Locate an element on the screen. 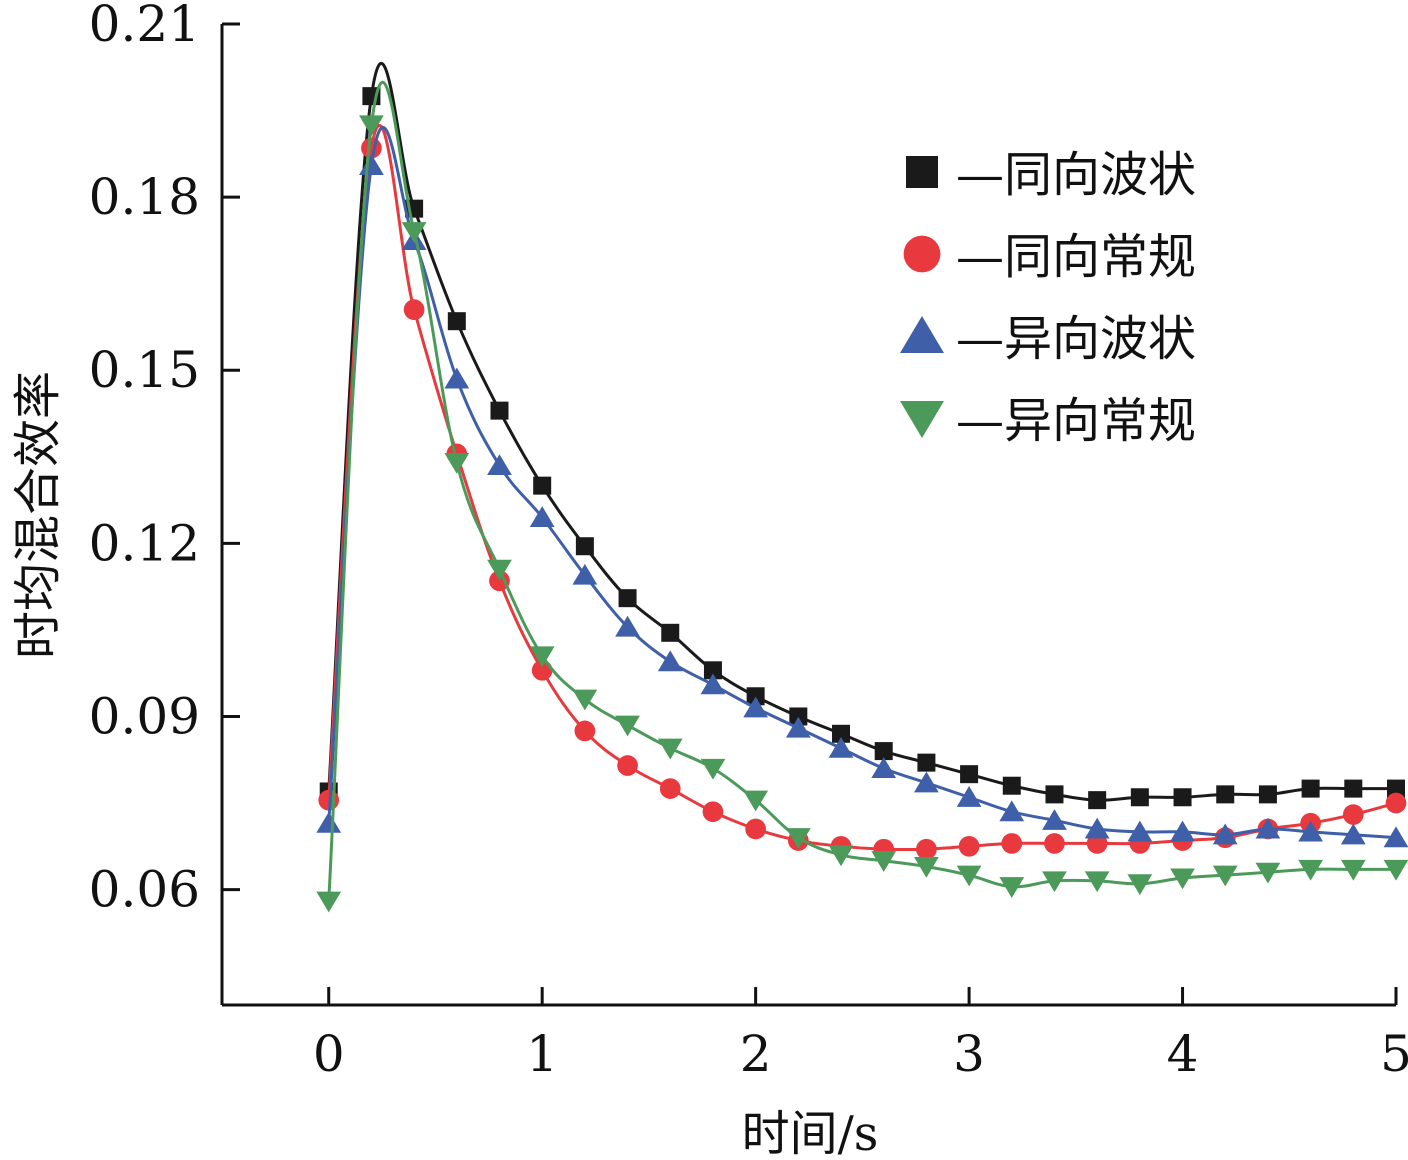  legend-label: —同向波状 is located at coordinates (1076, 175).